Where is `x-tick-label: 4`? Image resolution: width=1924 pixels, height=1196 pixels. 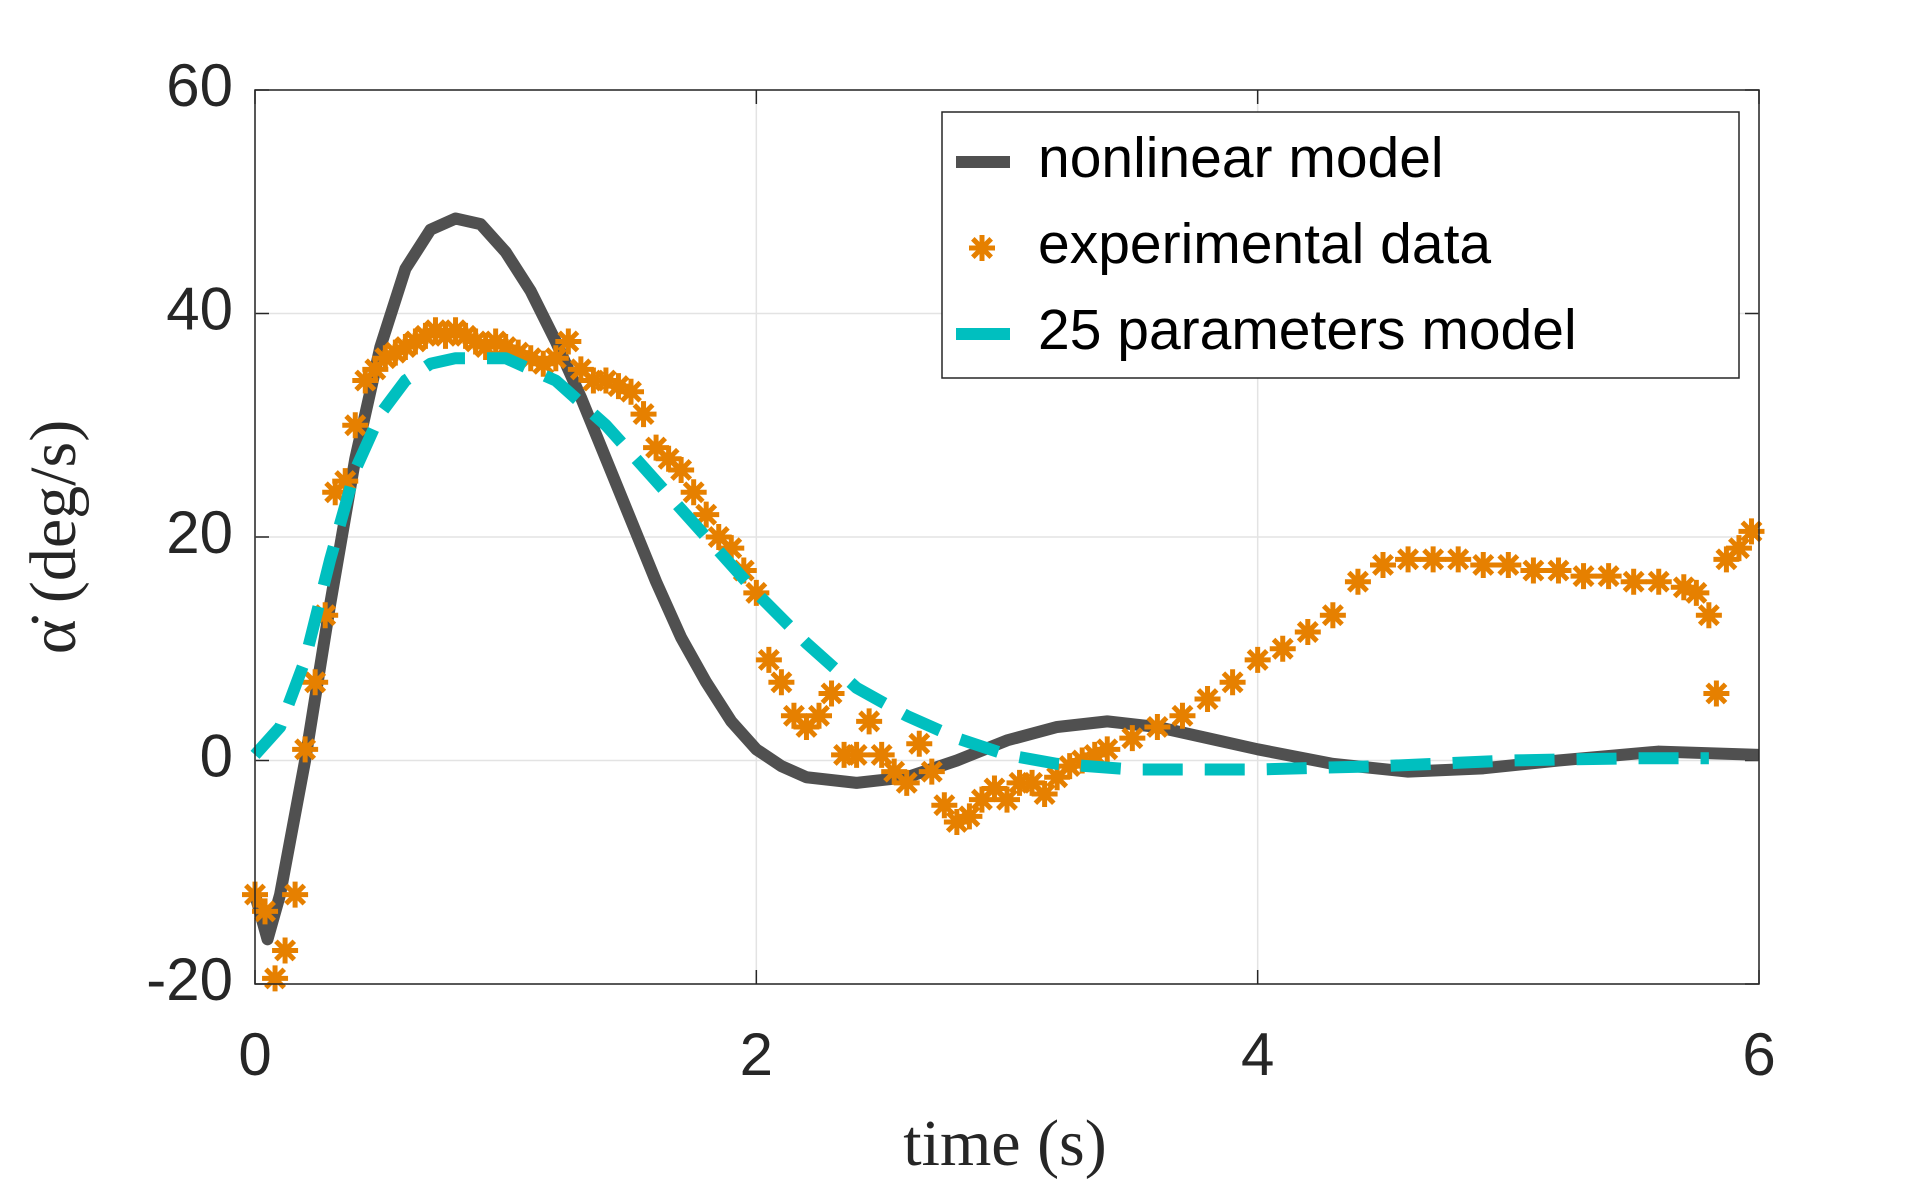
x-tick-label: 4 is located at coordinates (1257, 1054).